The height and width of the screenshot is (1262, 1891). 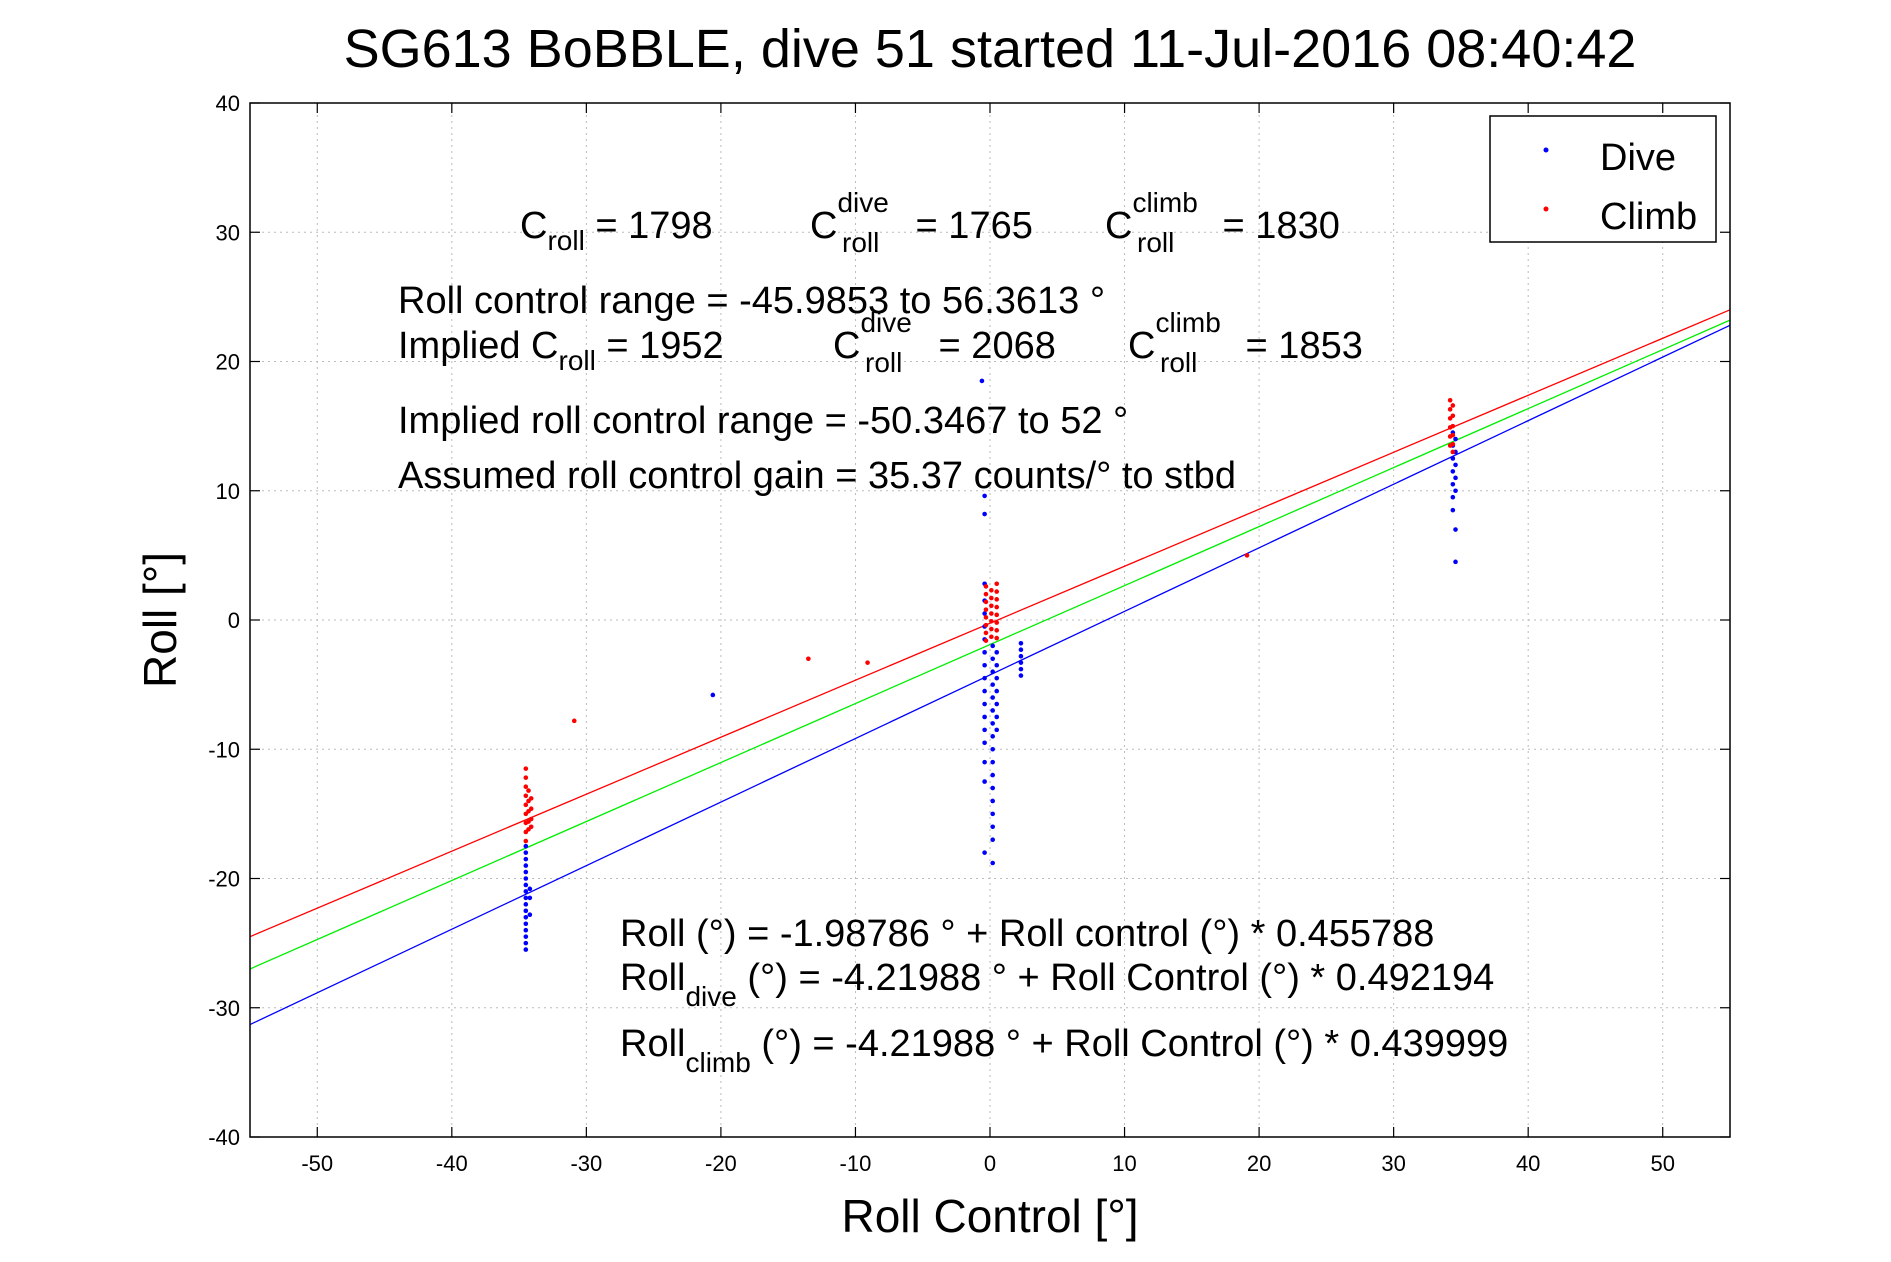 I want to click on y-tick-label: -30, so click(x=224, y=1008).